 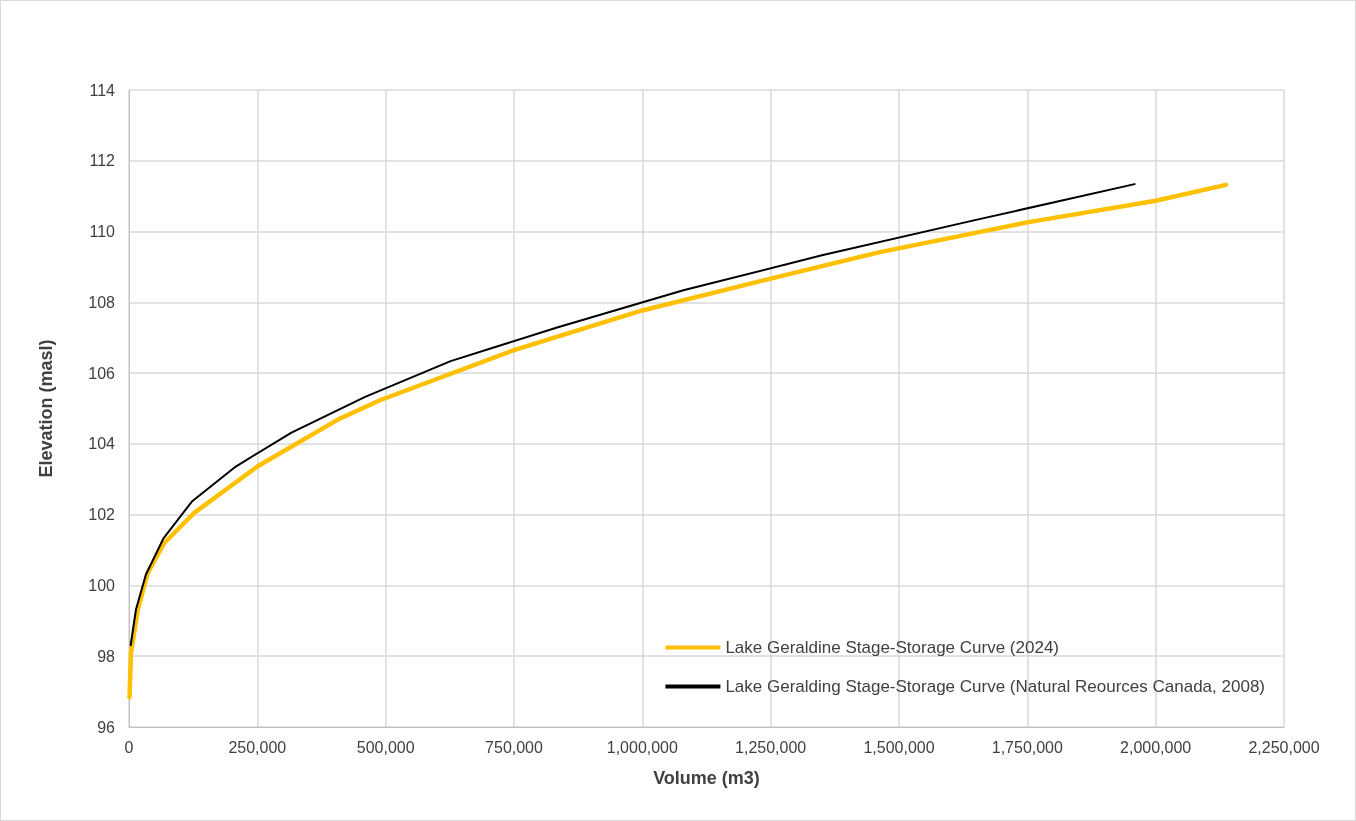 What do you see at coordinates (102, 515) in the screenshot?
I see `y-tick-label: 102` at bounding box center [102, 515].